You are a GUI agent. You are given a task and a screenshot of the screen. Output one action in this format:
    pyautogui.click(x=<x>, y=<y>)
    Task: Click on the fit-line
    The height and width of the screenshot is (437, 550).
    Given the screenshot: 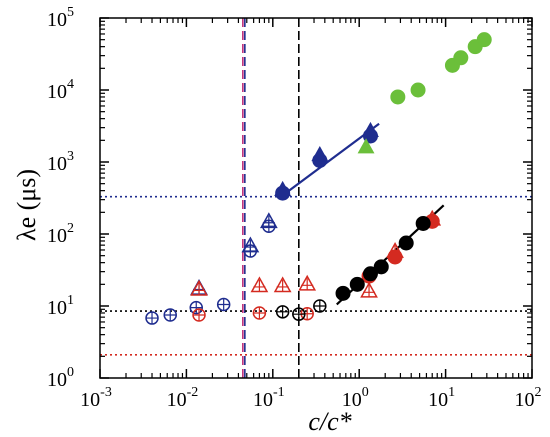 What is the action you would take?
    pyautogui.click(x=329, y=160)
    